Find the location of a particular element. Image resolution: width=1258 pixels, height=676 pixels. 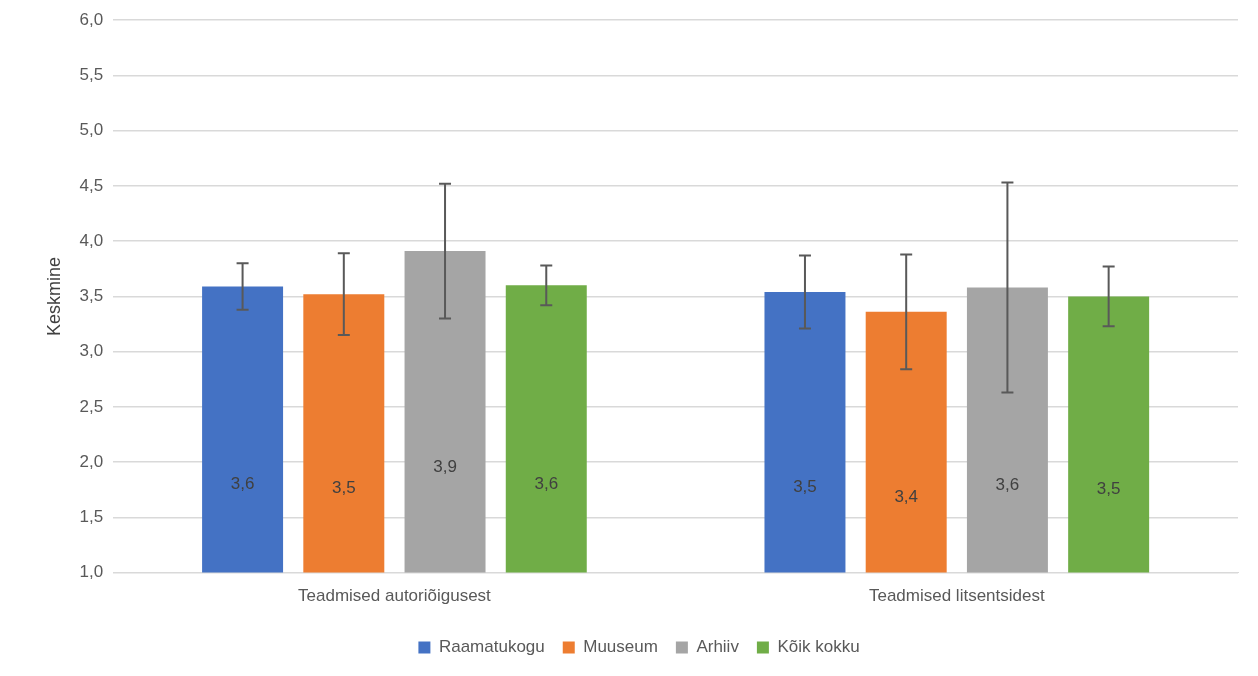

x-tick-label: Teadmised autoriõigusest is located at coordinates (395, 596).